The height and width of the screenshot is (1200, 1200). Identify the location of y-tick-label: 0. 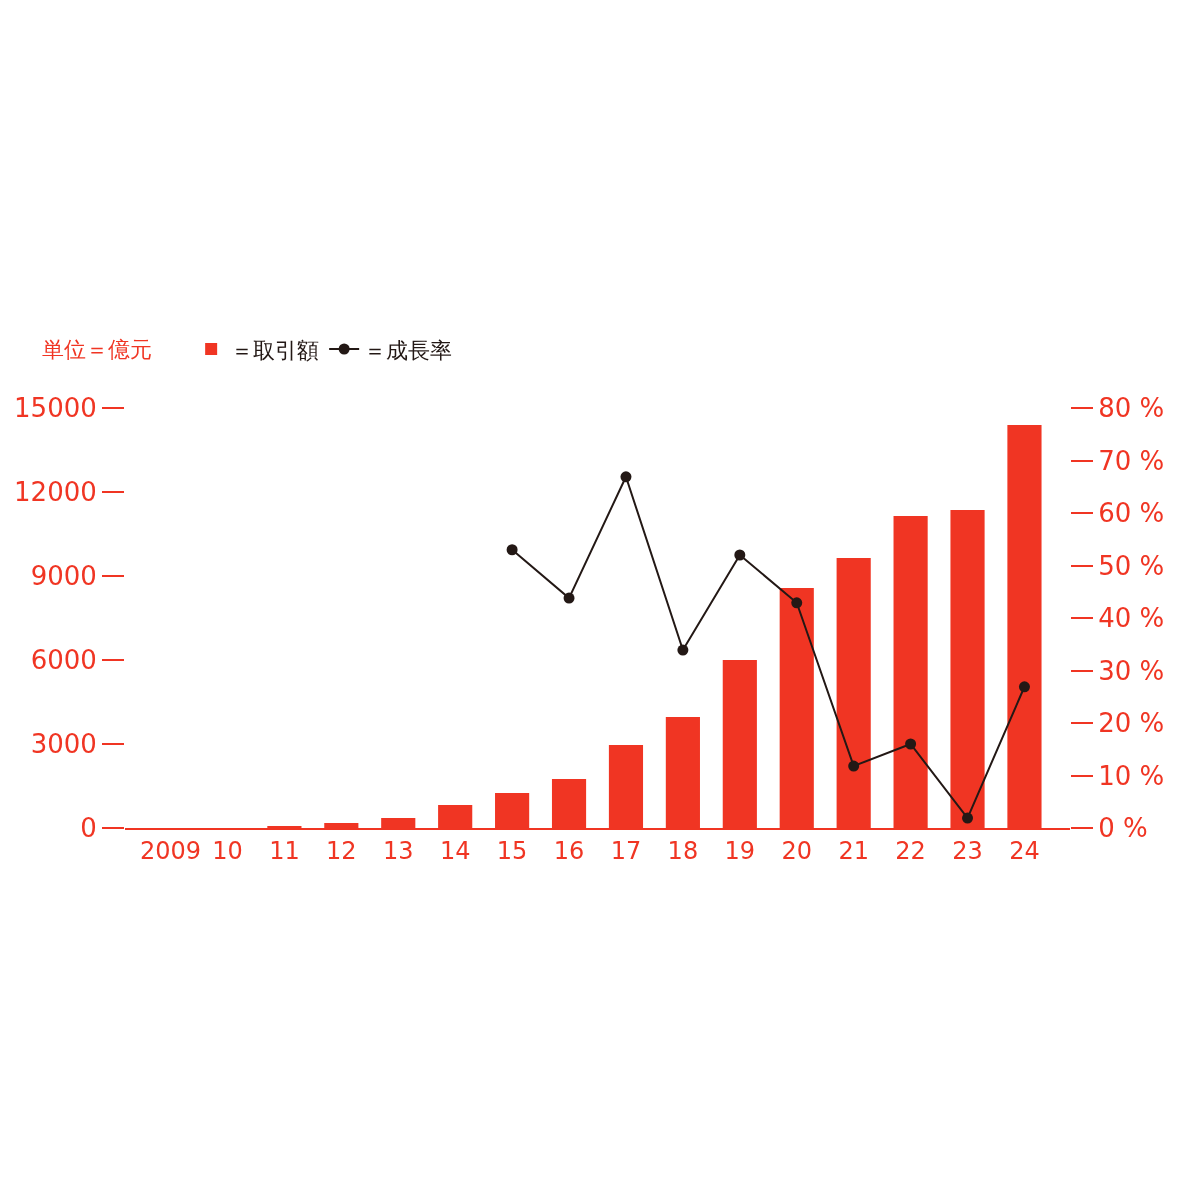
(88, 828).